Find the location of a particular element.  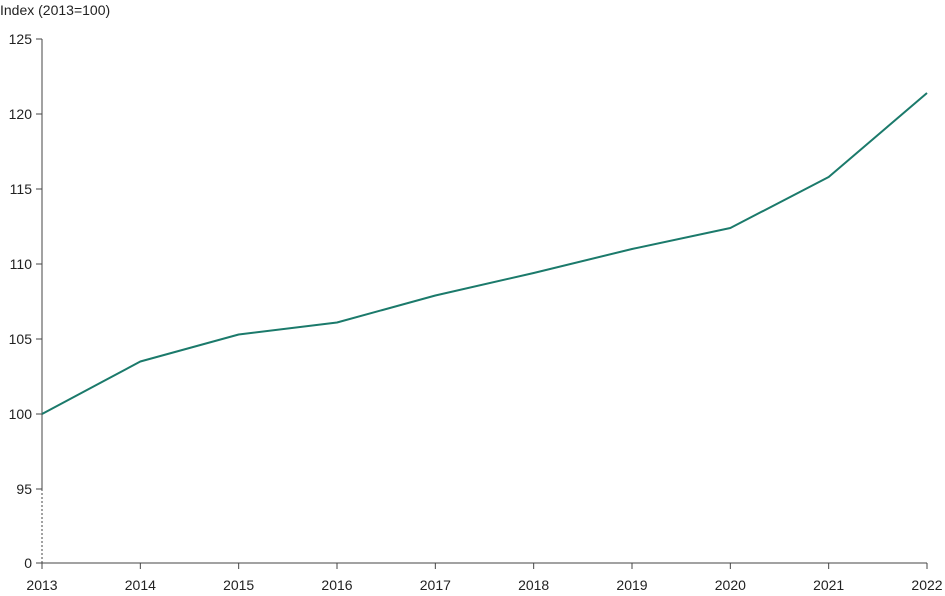

y-tick-label: 100 is located at coordinates (21, 414).